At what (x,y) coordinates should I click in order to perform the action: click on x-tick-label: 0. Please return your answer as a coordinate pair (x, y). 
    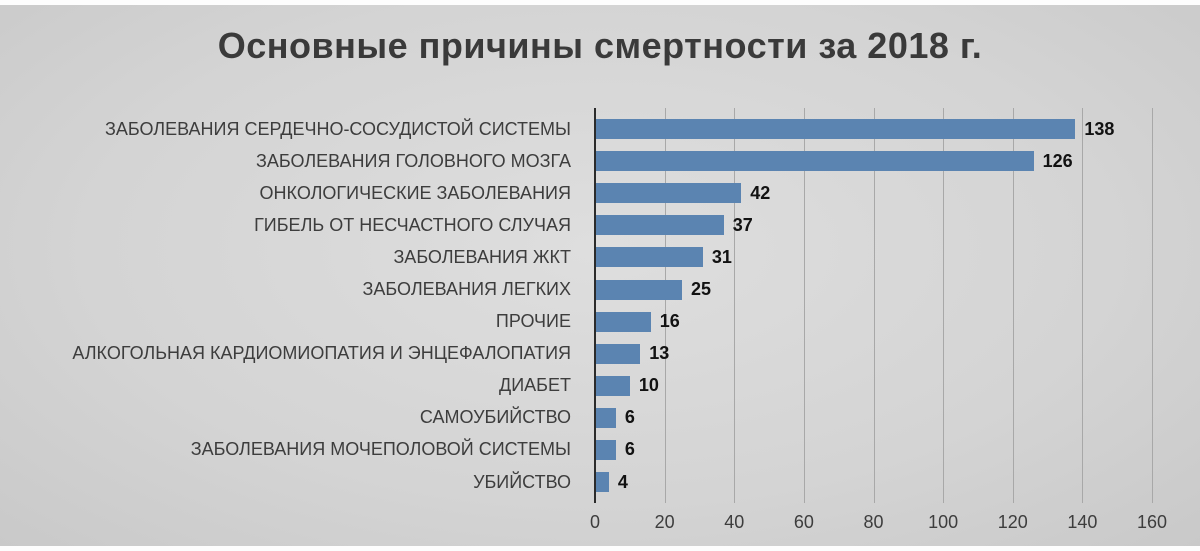
    Looking at the image, I should click on (595, 522).